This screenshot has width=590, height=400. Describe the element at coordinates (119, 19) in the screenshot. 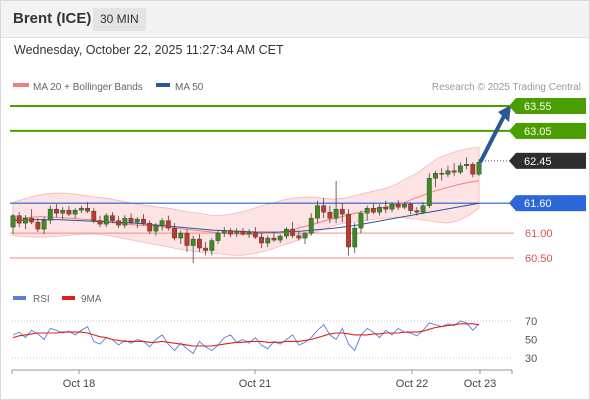

I see `timeframe-button: 30 MIN` at that location.